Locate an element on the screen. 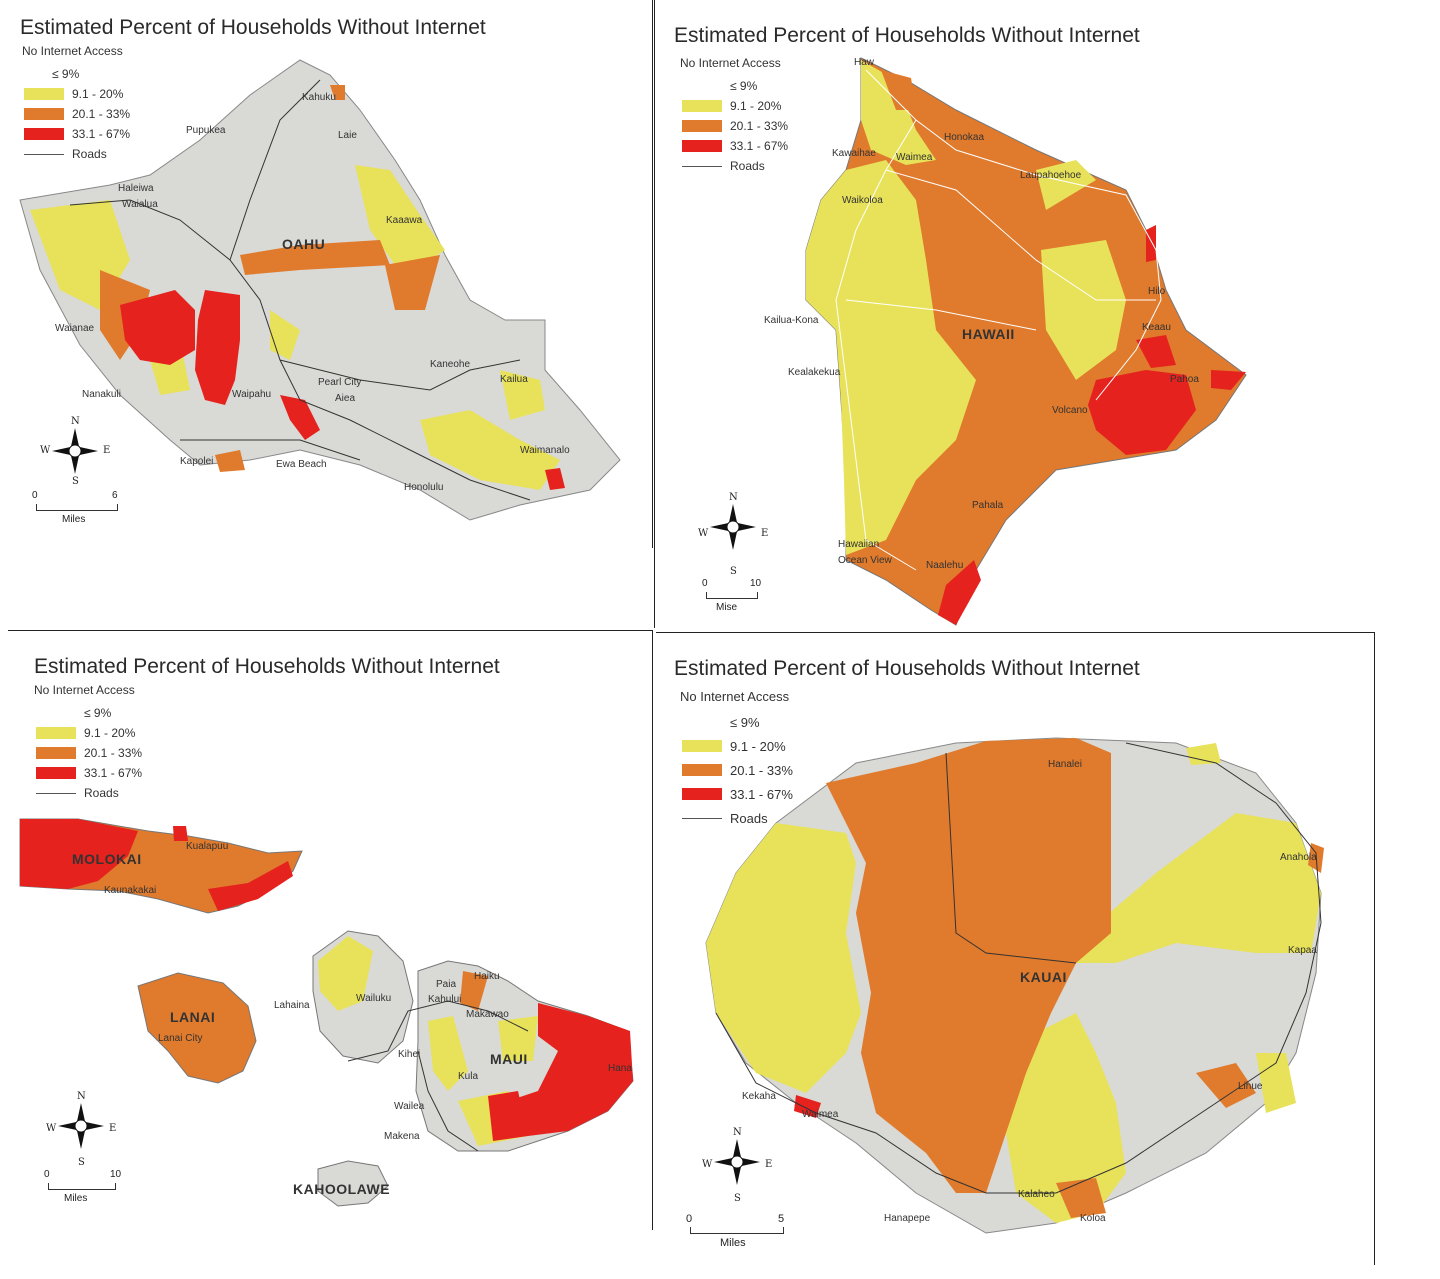 The width and height of the screenshot is (1440, 1279). place-label: Kawaihae is located at coordinates (854, 153).